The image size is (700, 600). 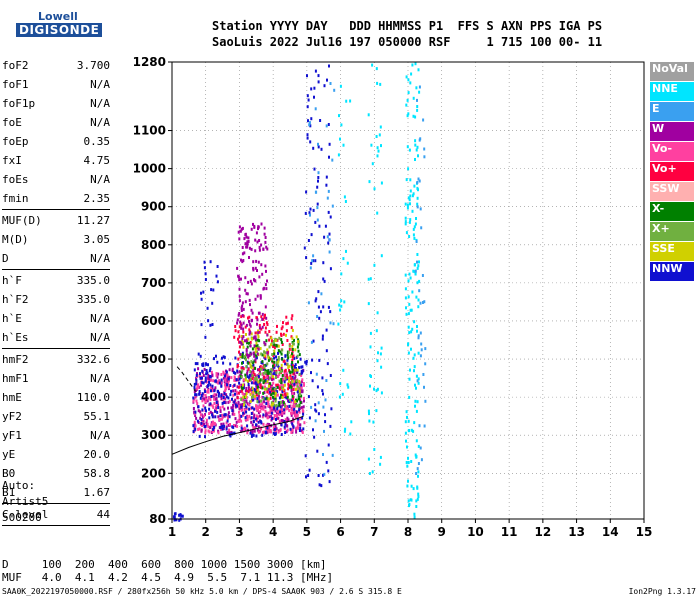 What do you see at coordinates (25, 501) in the screenshot?
I see `info-line-2: Artist5` at bounding box center [25, 501].